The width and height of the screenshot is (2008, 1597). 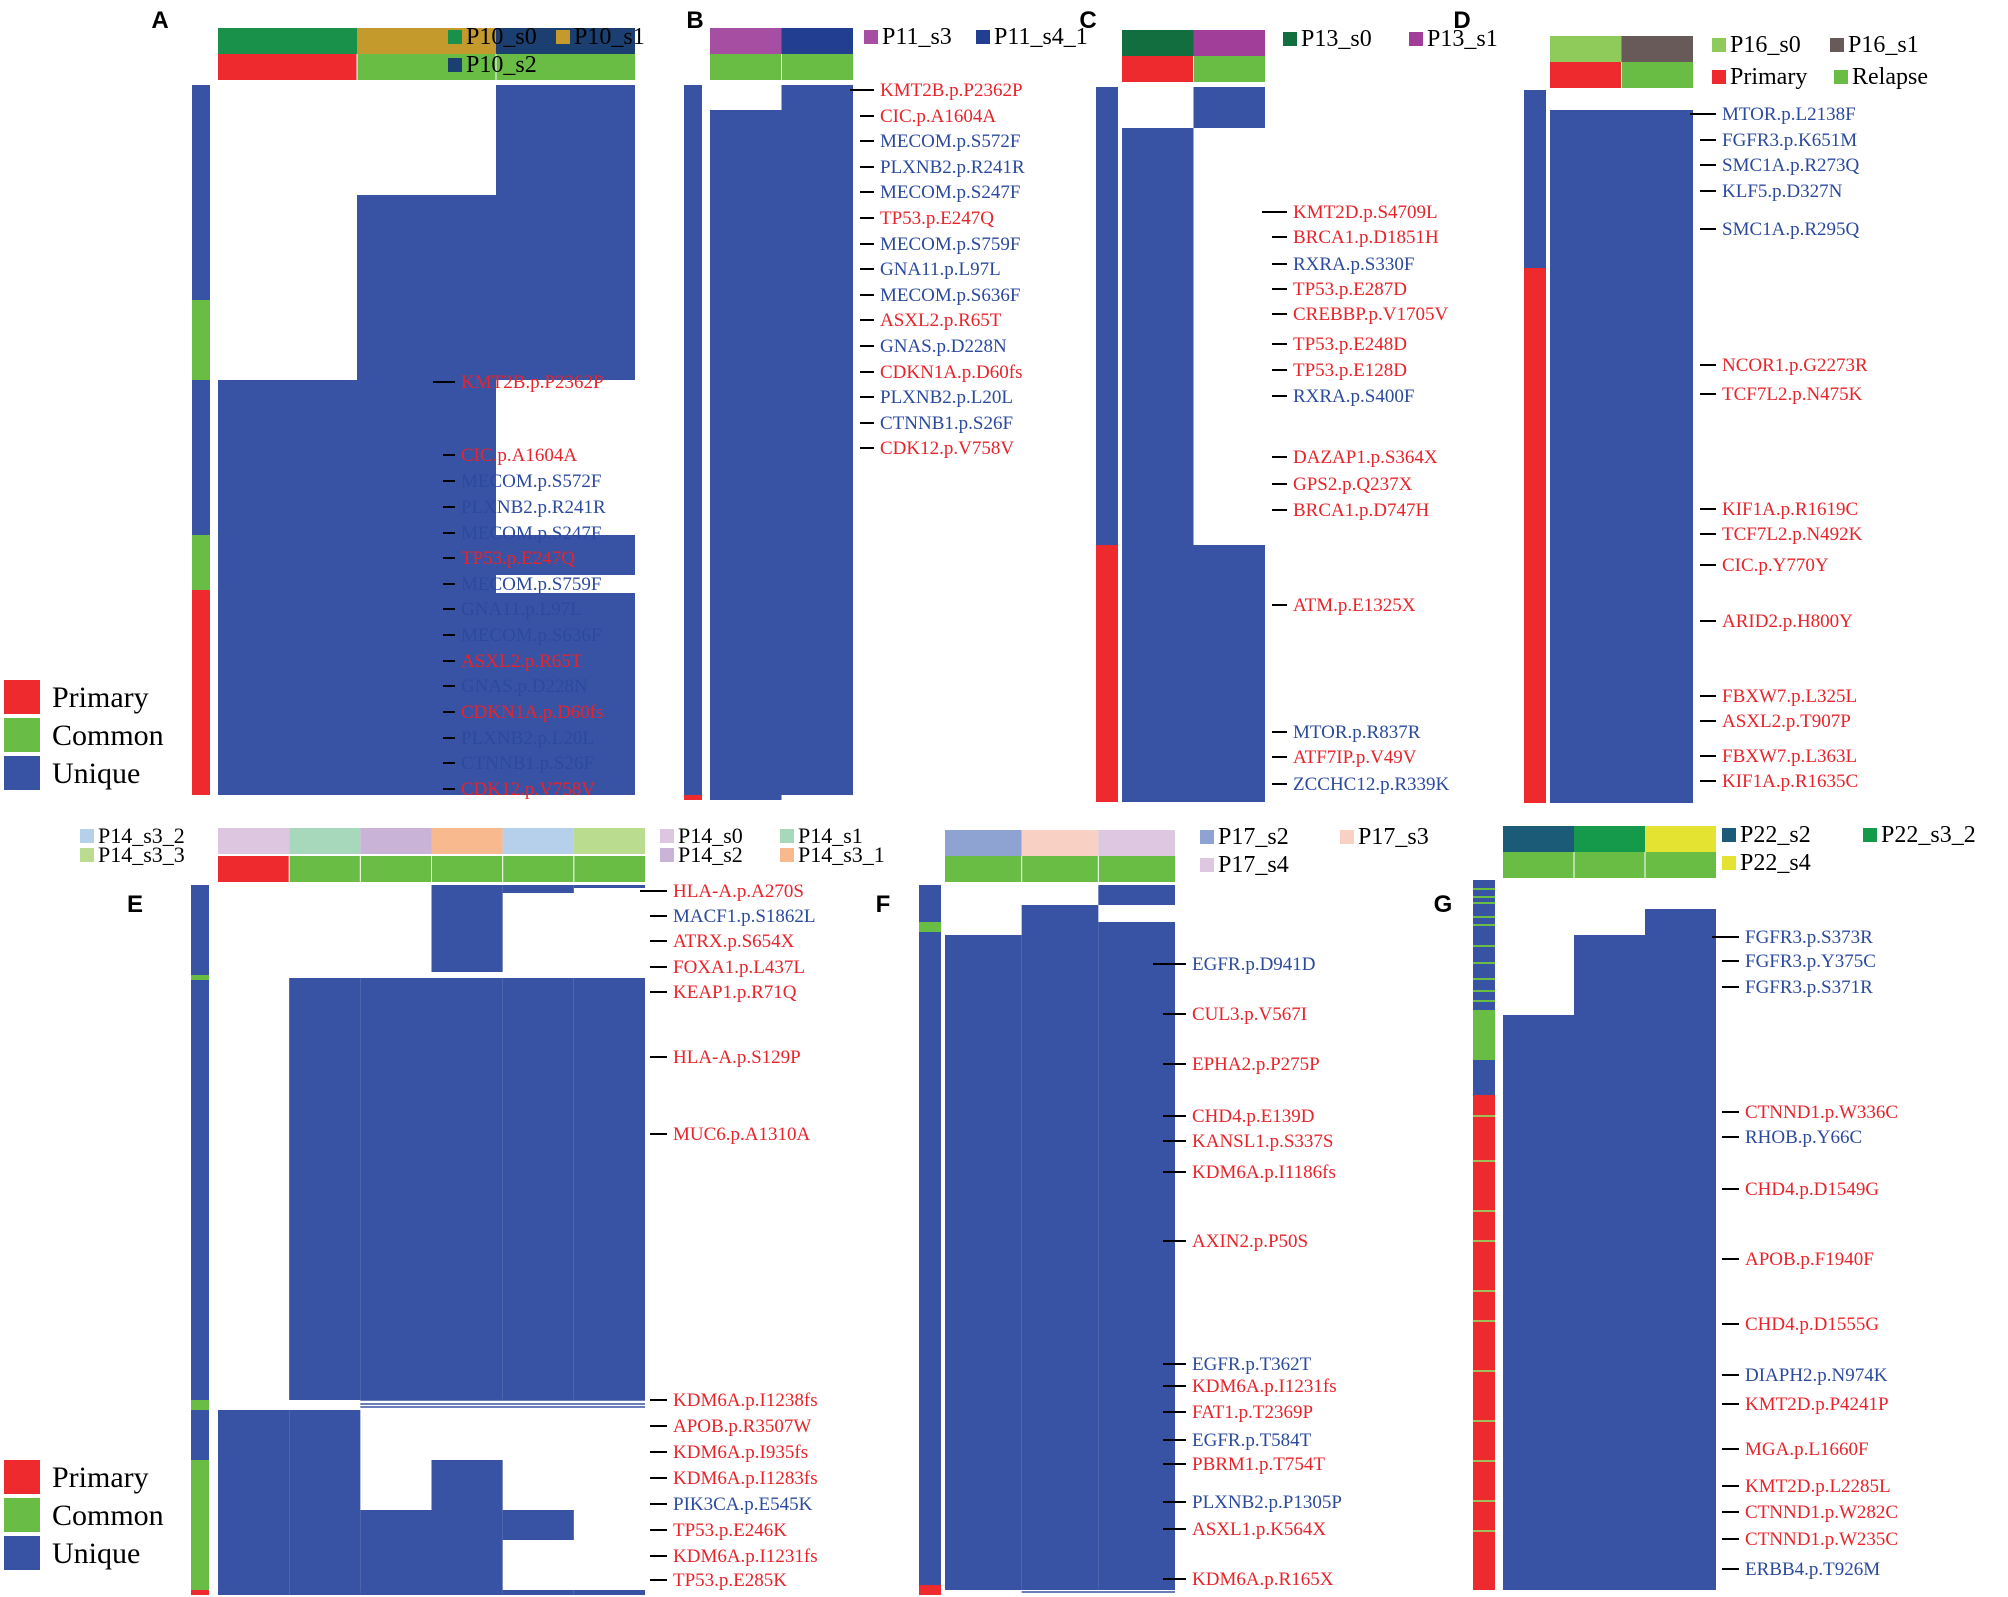 I want to click on mutation-label: GNA11.p.L97L, so click(x=940, y=269).